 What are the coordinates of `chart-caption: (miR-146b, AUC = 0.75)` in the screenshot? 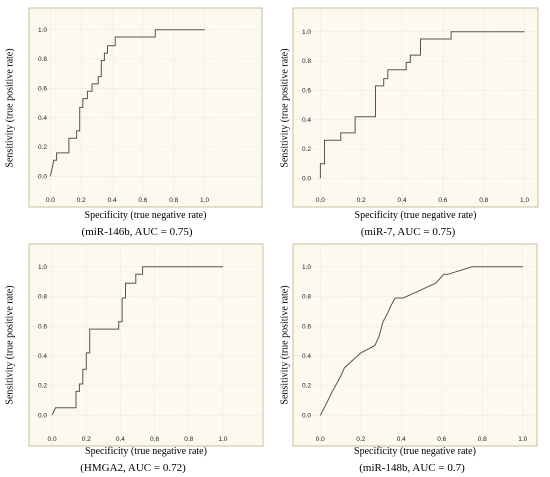 It's located at (137, 232).